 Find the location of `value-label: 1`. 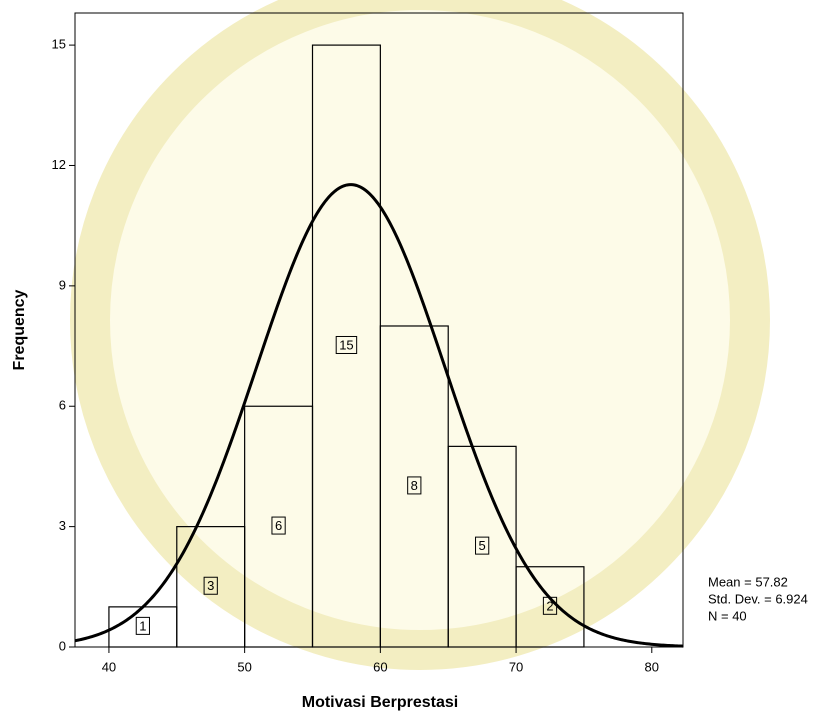

value-label: 1 is located at coordinates (142, 625).